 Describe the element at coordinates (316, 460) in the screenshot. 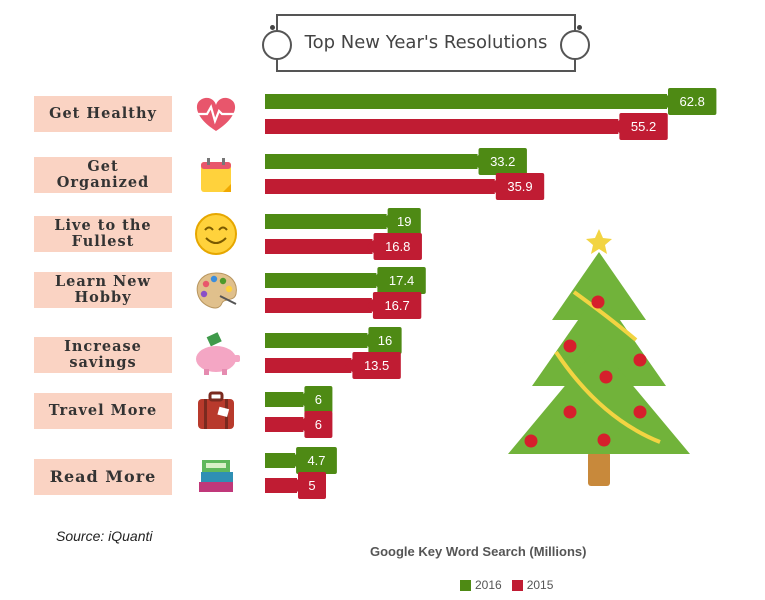

I see `value-label: 4.7` at that location.